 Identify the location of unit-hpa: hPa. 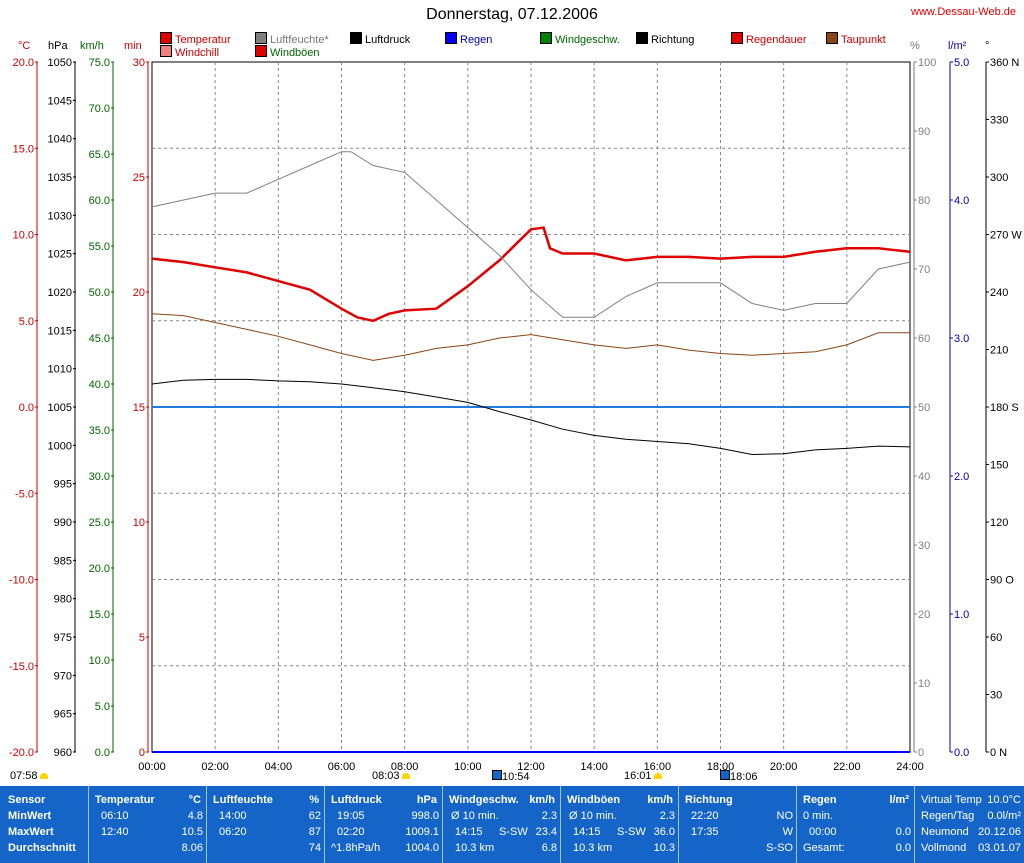
(58, 46).